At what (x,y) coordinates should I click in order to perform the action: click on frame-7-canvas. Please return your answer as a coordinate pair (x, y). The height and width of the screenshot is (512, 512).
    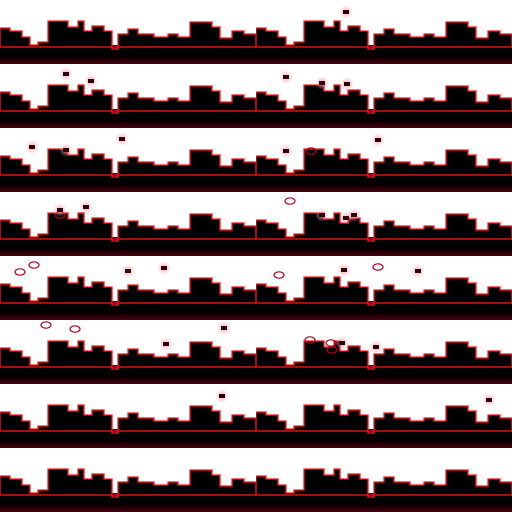
    Looking at the image, I should click on (128, 228).